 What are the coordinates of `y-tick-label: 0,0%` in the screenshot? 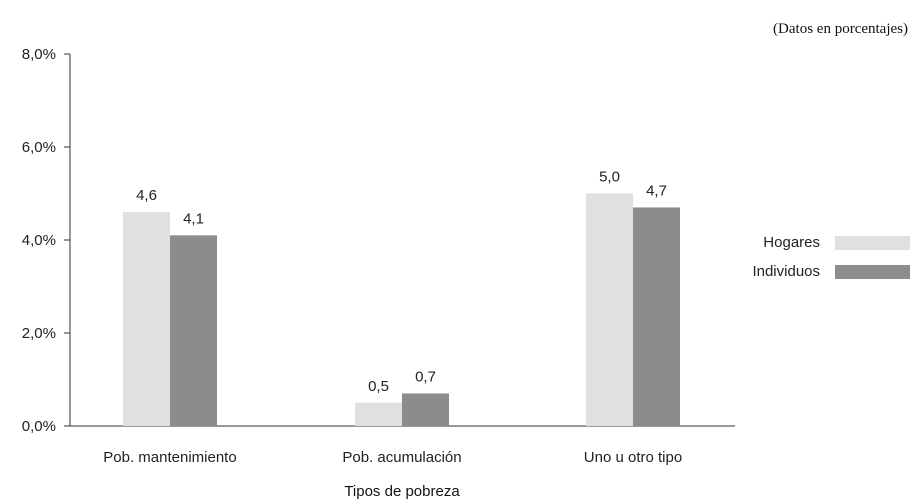 It's located at (39, 426).